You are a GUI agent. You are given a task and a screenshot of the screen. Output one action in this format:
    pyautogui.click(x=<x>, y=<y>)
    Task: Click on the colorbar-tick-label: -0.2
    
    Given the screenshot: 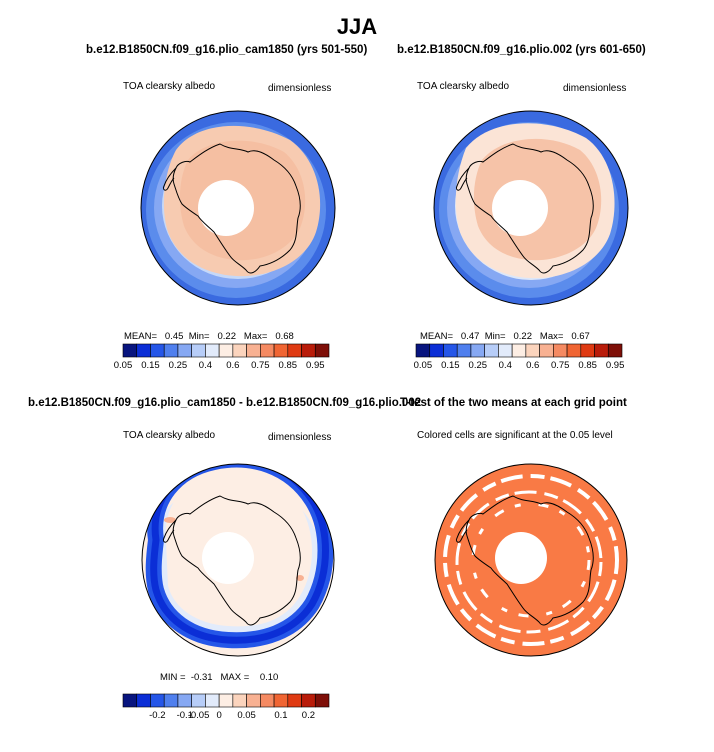 What is the action you would take?
    pyautogui.click(x=157, y=715)
    